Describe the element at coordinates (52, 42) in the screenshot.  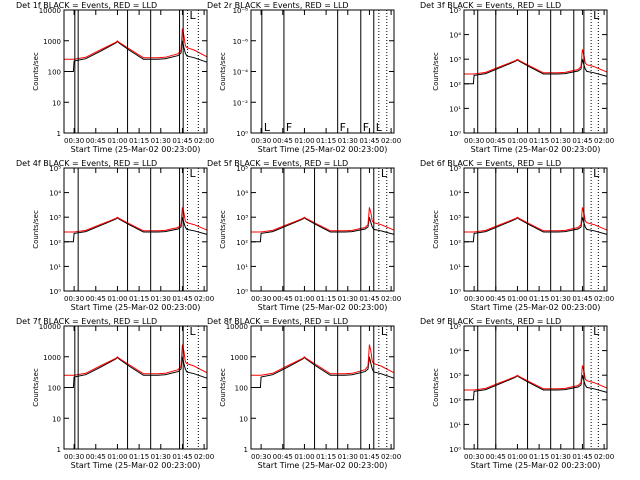
I see `y-tick-label: 1000` at that location.